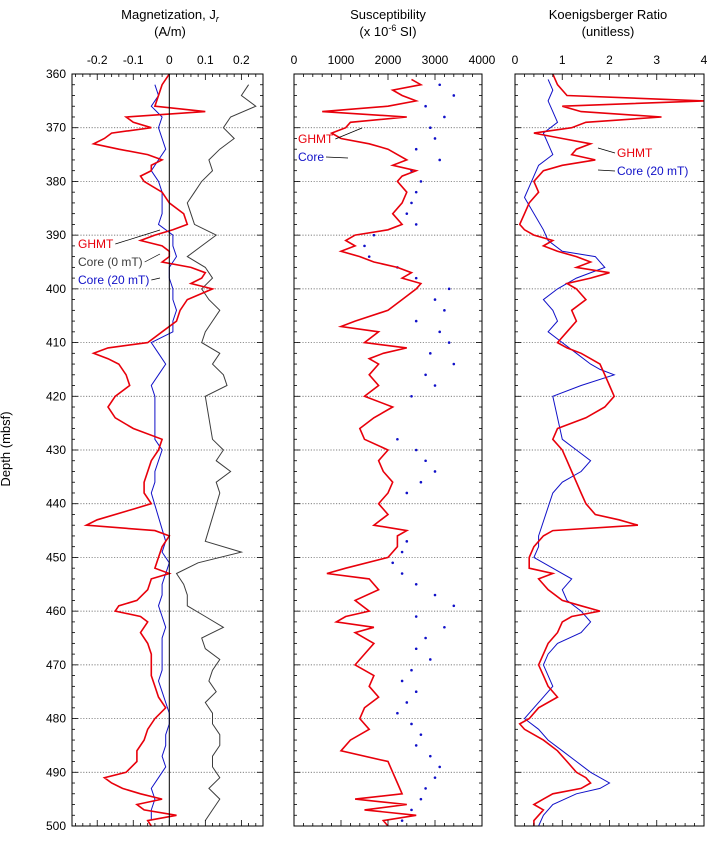 The height and width of the screenshot is (843, 717). Describe the element at coordinates (56, 450) in the screenshot. I see `y-tick-label: 430` at that location.